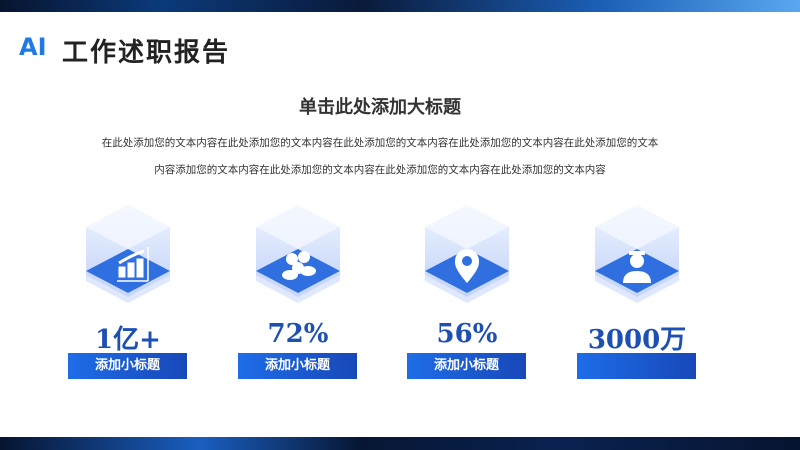 The height and width of the screenshot is (450, 800). What do you see at coordinates (380, 107) in the screenshot?
I see `page-title: 单击此处添加大标题` at bounding box center [380, 107].